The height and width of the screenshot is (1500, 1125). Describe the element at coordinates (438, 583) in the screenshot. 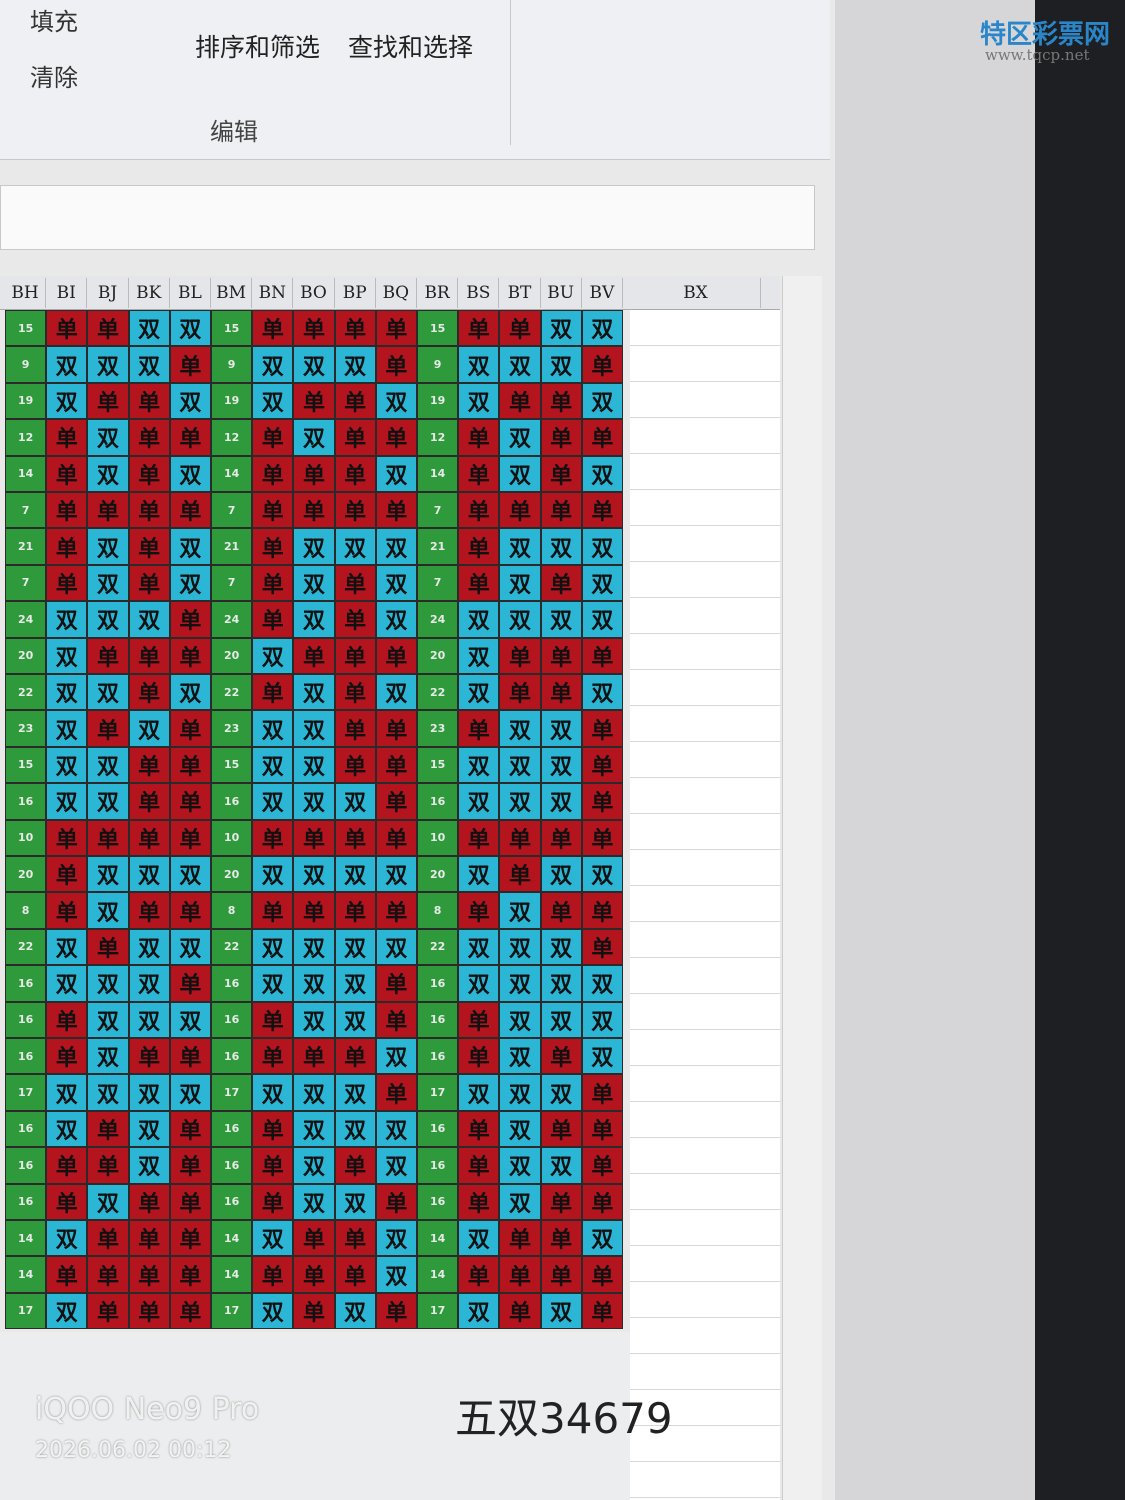

I see `number-cell: 7` at that location.